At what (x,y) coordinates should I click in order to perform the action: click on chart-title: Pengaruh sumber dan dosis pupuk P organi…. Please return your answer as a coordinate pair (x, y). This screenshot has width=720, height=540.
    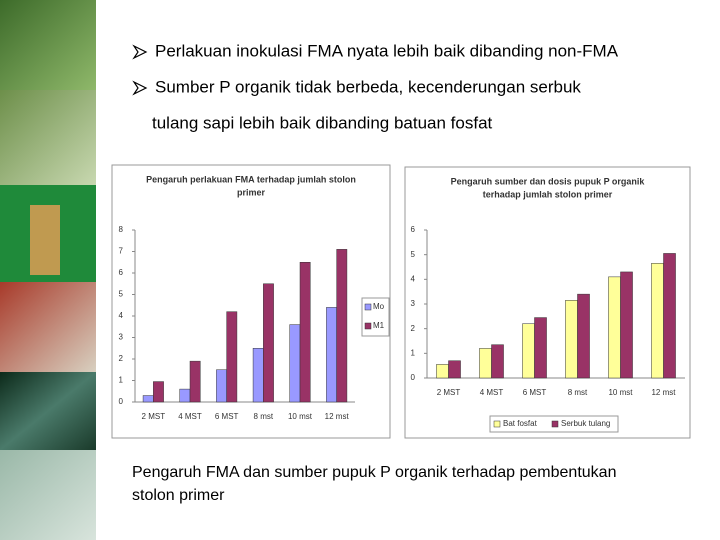
    Looking at the image, I should click on (548, 181).